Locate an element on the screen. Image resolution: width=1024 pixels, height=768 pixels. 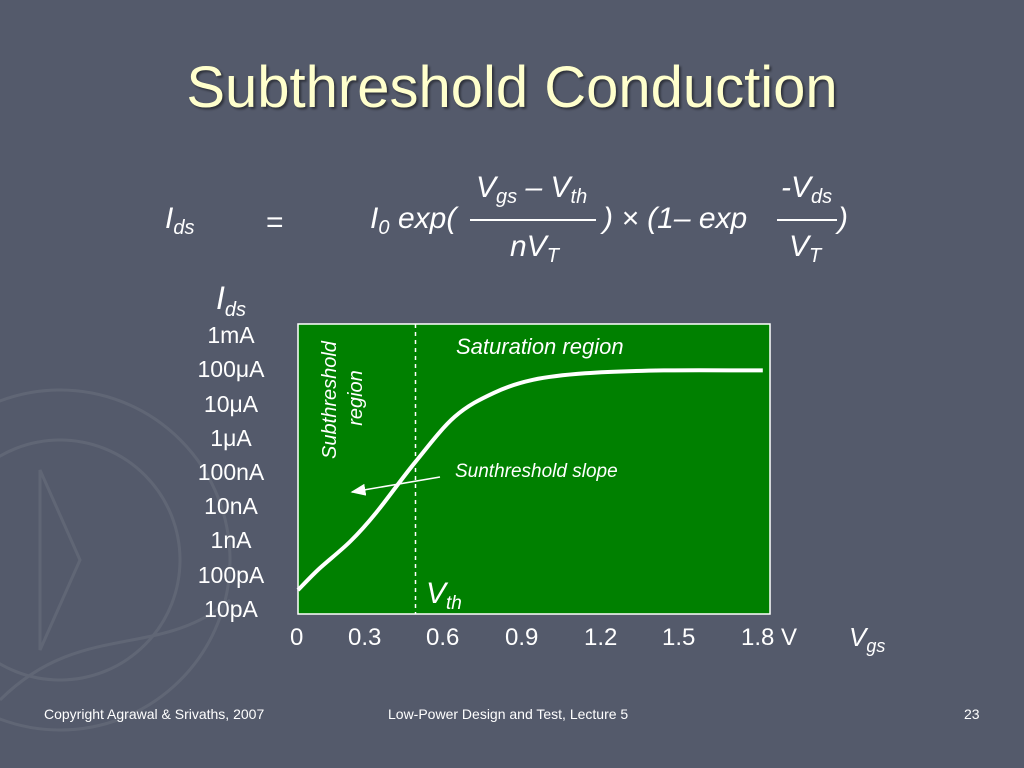
frac1-num-sub-th: th is located at coordinates (579, 197).